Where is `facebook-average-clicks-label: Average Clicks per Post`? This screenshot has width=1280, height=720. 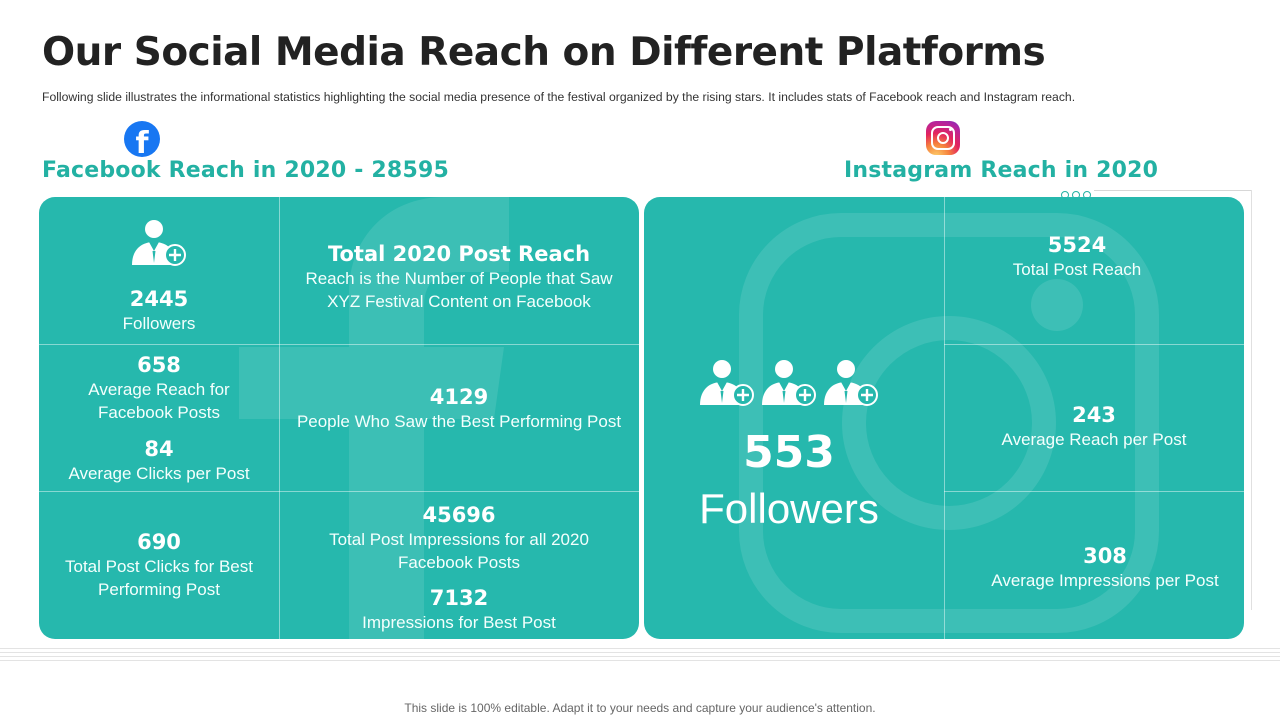
facebook-average-clicks-label: Average Clicks per Post is located at coordinates (159, 473).